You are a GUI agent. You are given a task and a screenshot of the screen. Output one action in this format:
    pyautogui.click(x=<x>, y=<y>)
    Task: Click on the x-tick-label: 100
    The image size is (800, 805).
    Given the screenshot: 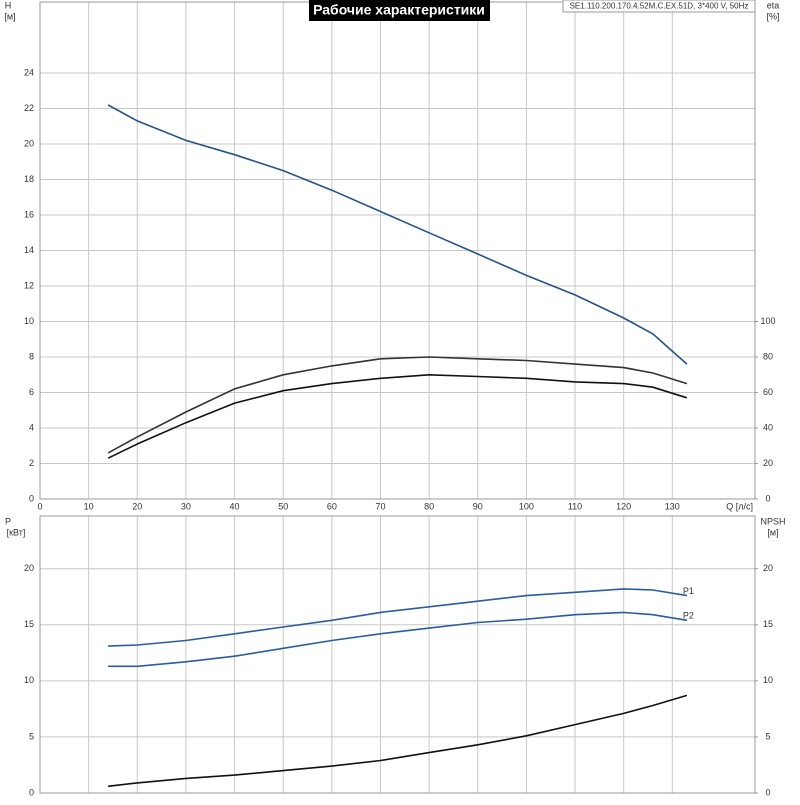 What is the action you would take?
    pyautogui.click(x=526, y=506)
    